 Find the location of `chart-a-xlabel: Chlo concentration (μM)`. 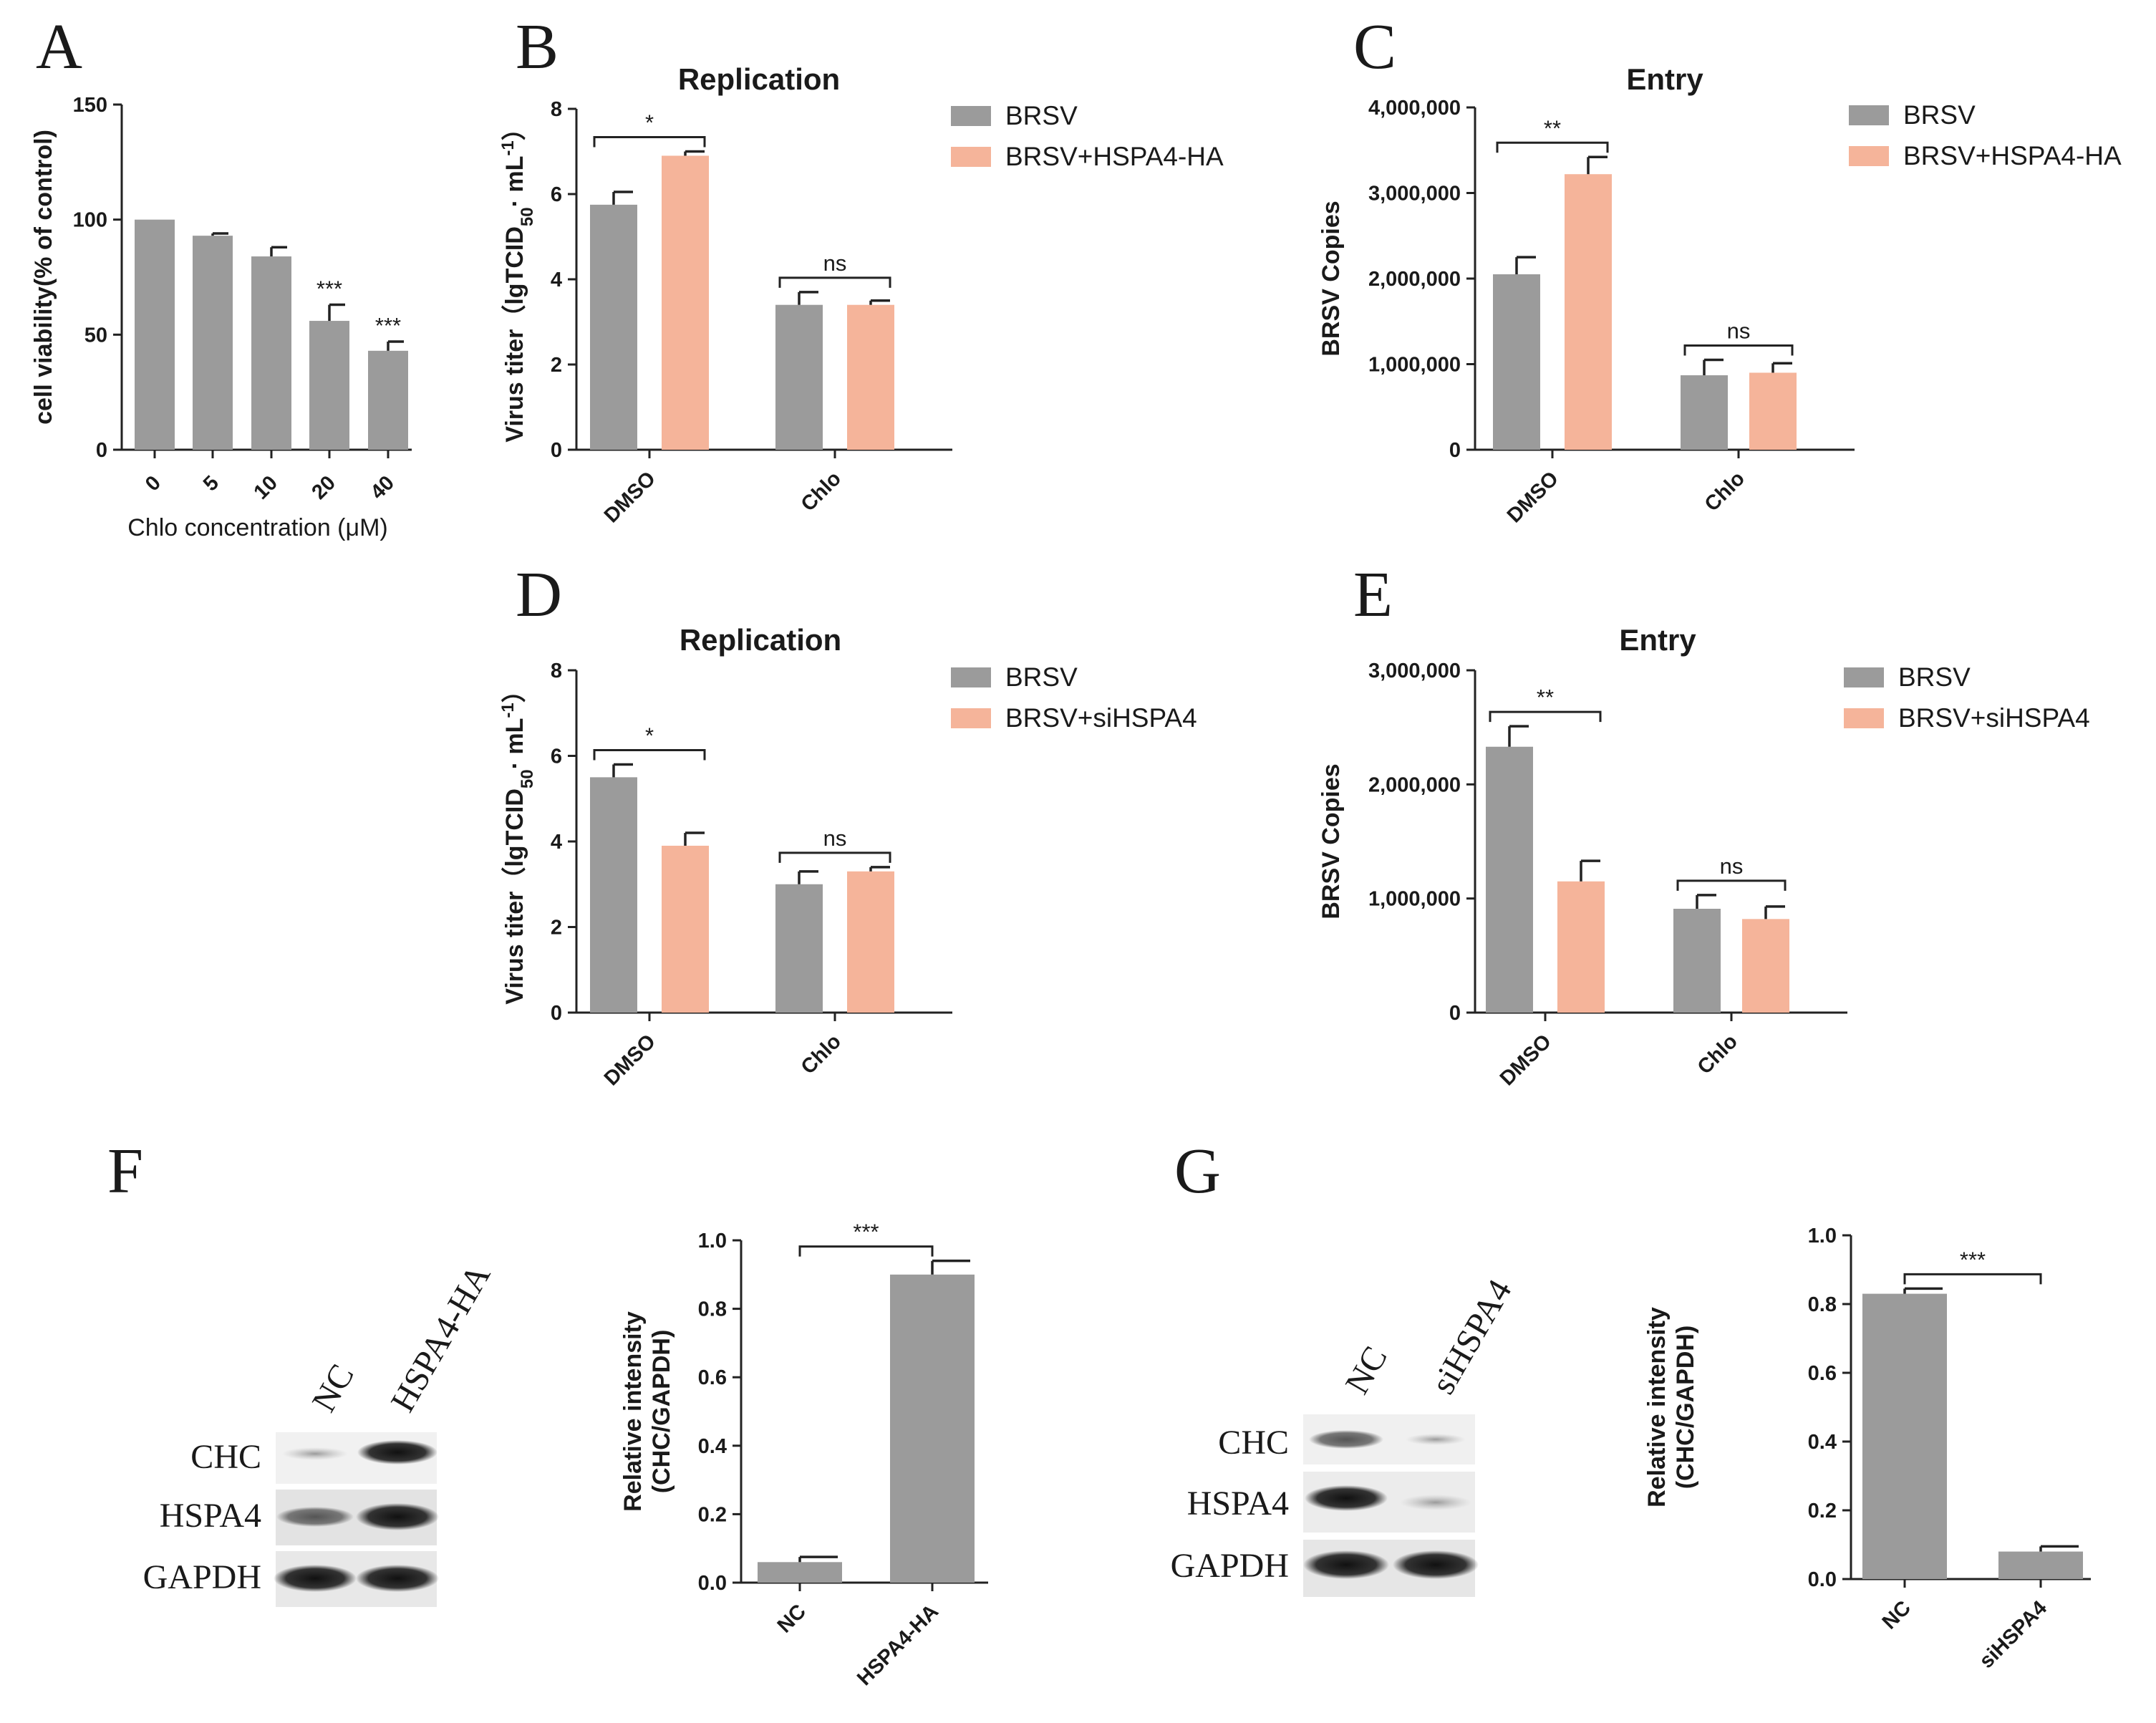

chart-a-xlabel: Chlo concentration (μM) is located at coordinates (257, 528).